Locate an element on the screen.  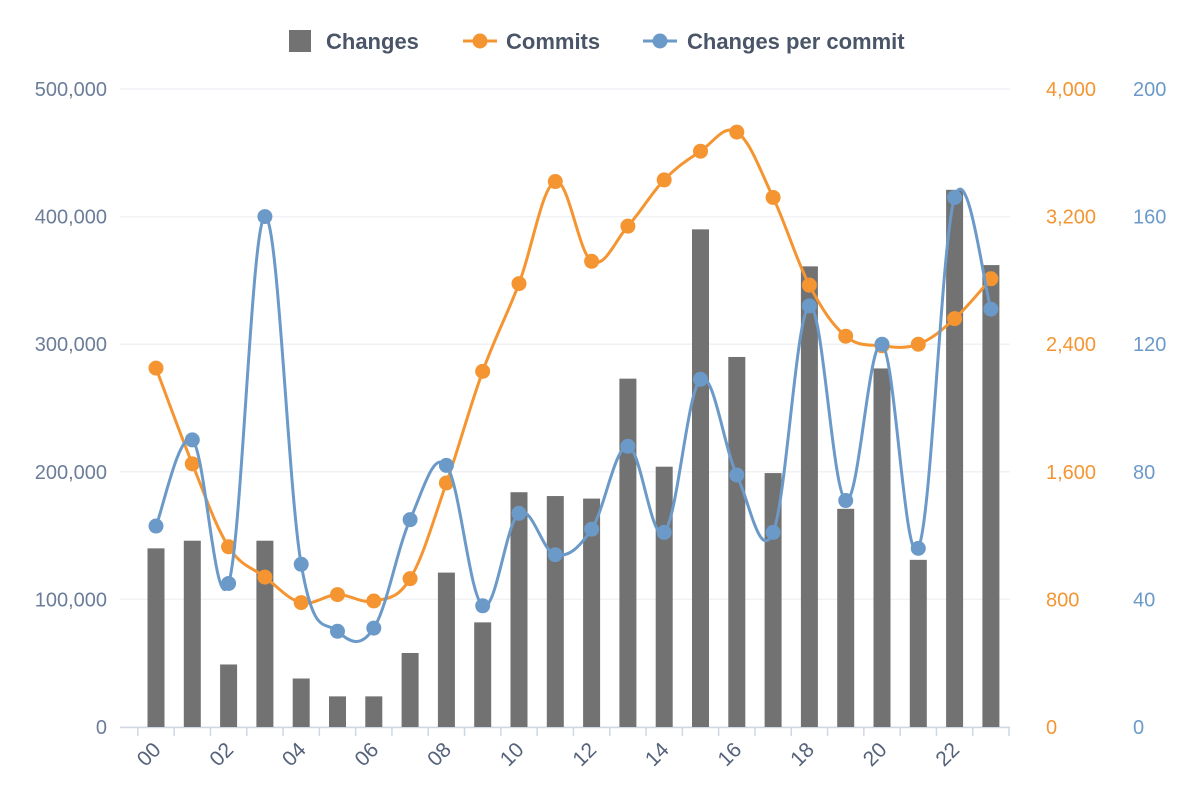
x-tick-label-18: 18 is located at coordinates (802, 754).